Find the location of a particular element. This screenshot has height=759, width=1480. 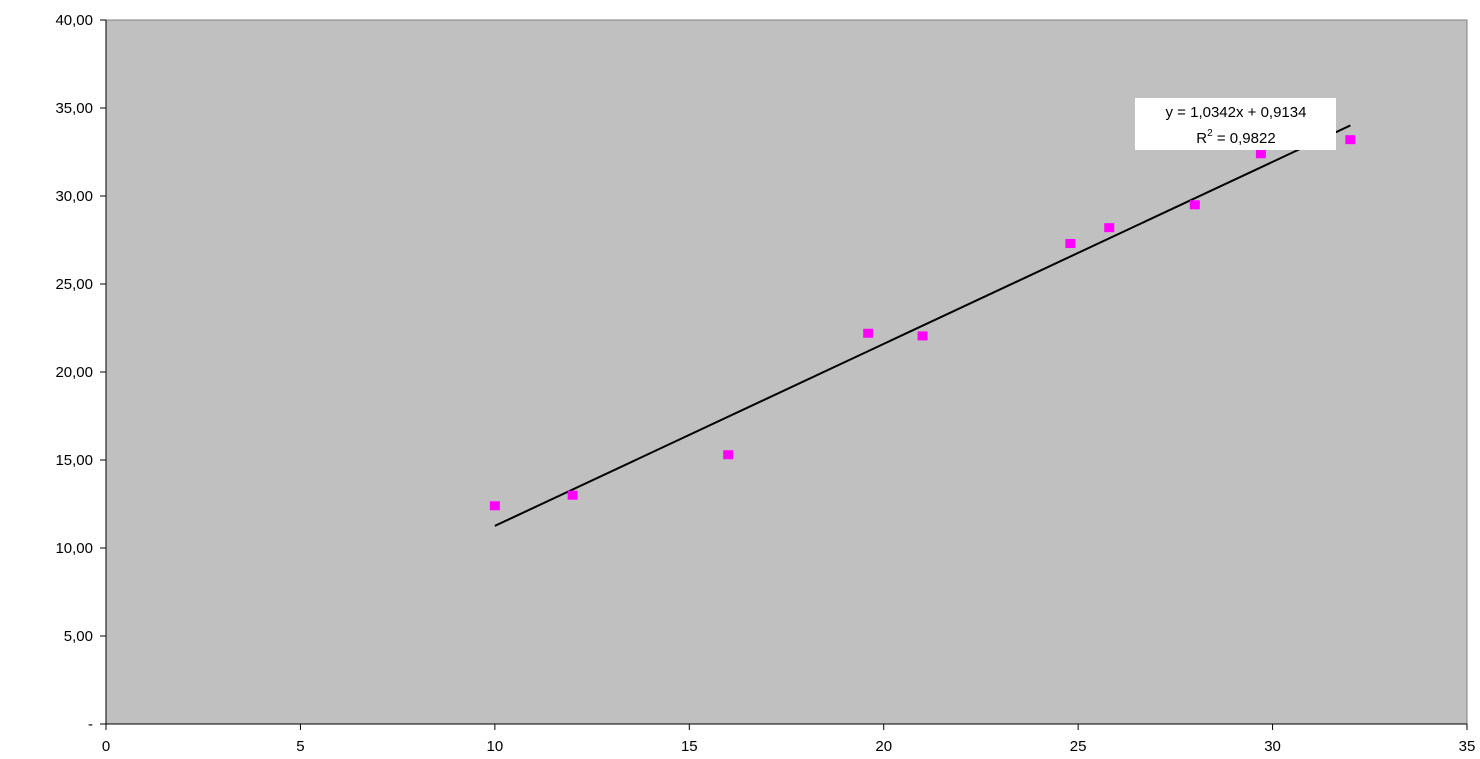

y-tick-label: 15,00 is located at coordinates (74, 460).